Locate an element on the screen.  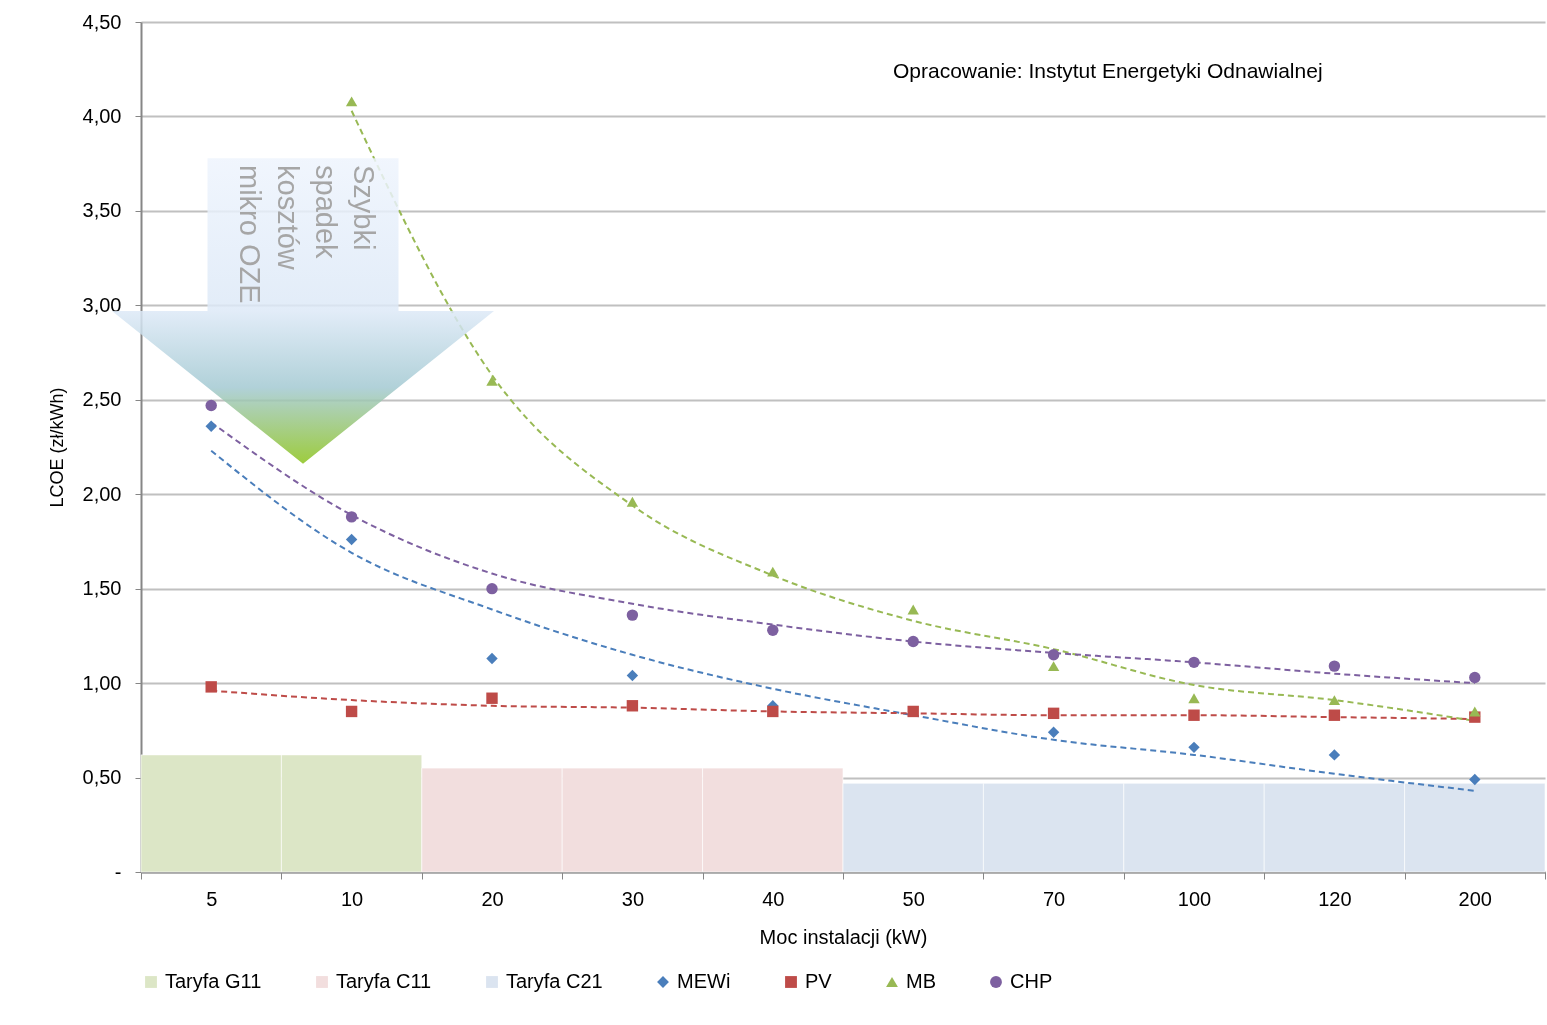
annotation: Opracowanie: Instytut Energetyki Odnawialnej is located at coordinates (1108, 70).